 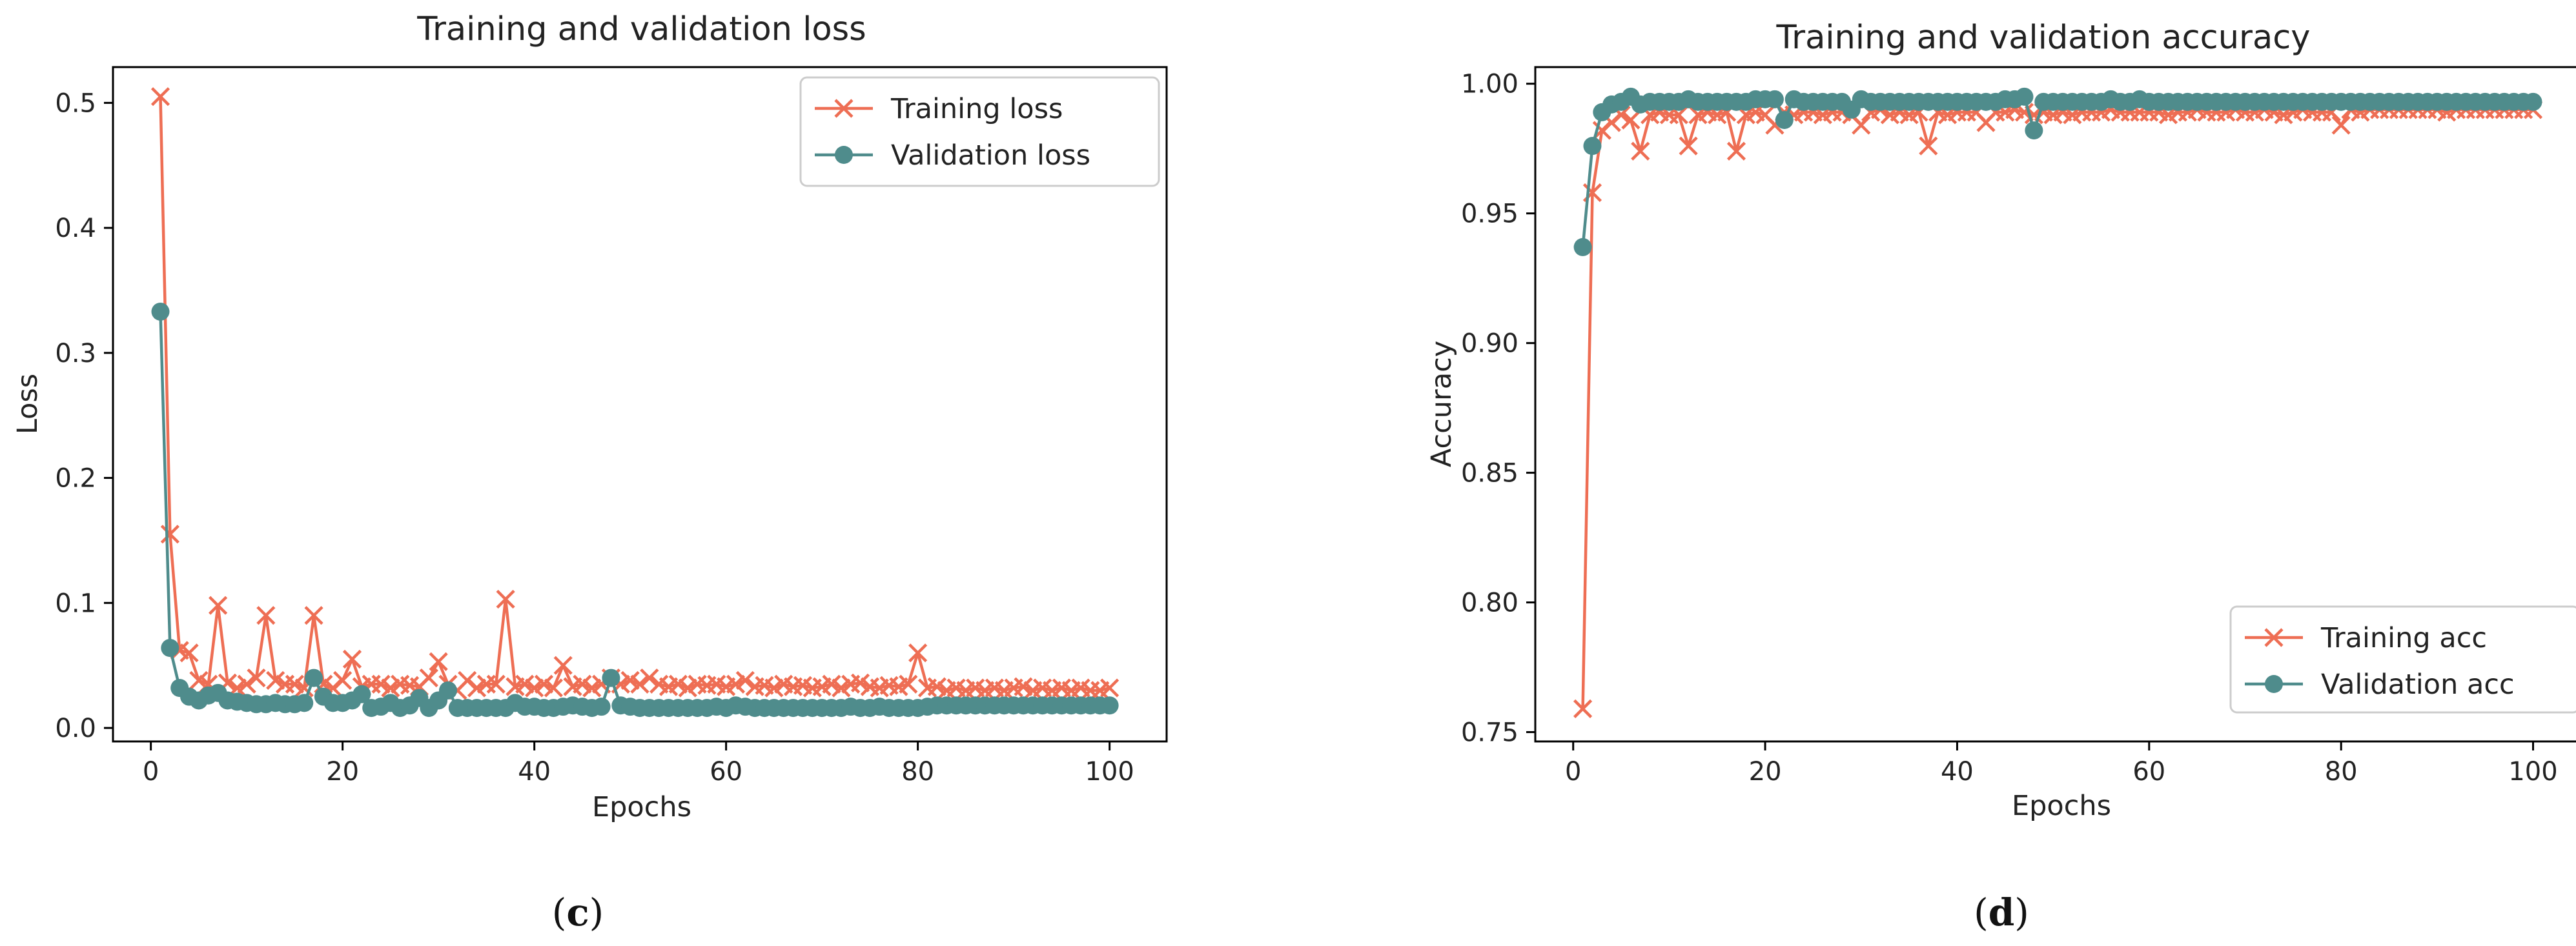 What do you see at coordinates (2002, 912) in the screenshot?
I see `panel-d-caption: (d)` at bounding box center [2002, 912].